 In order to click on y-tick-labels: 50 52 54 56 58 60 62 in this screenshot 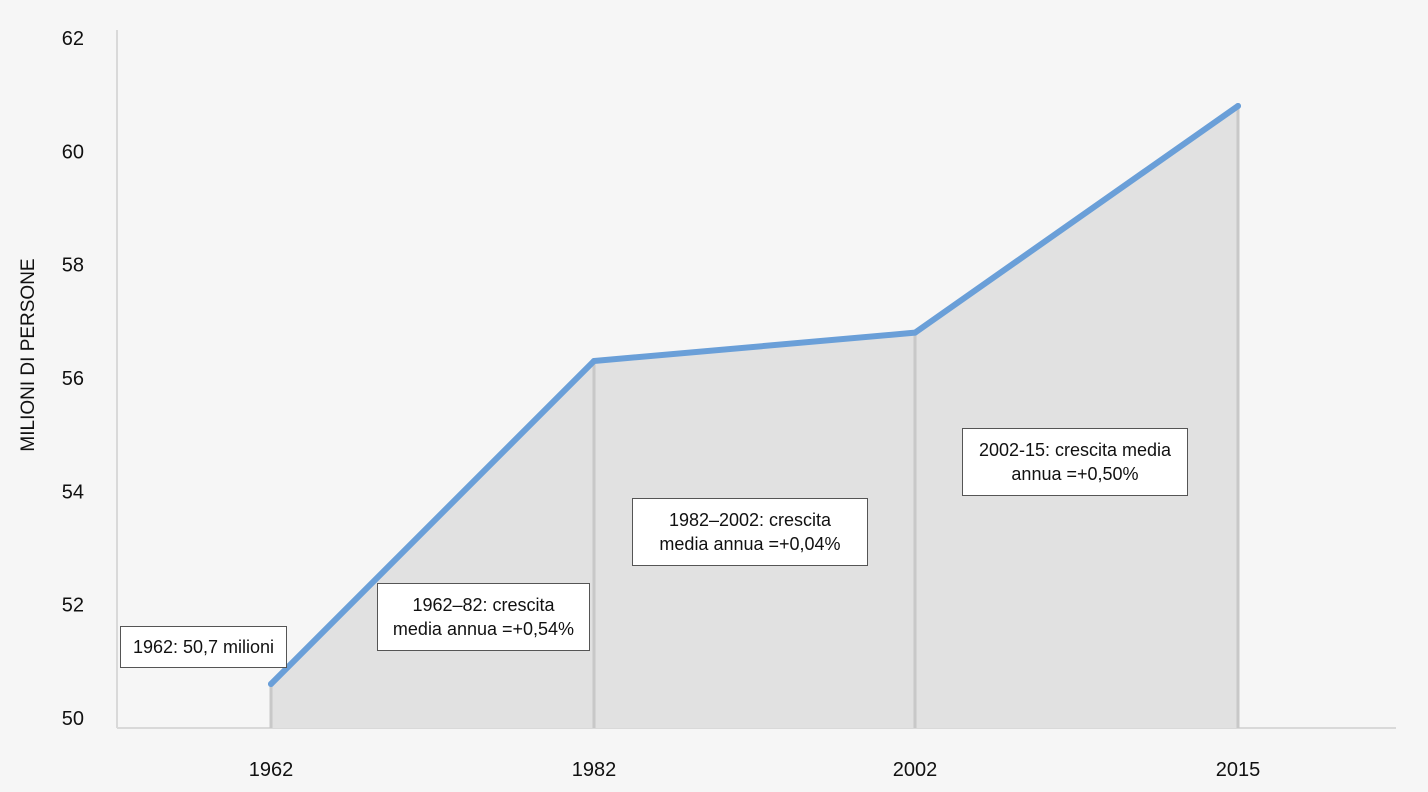, I will do `click(73, 379)`.